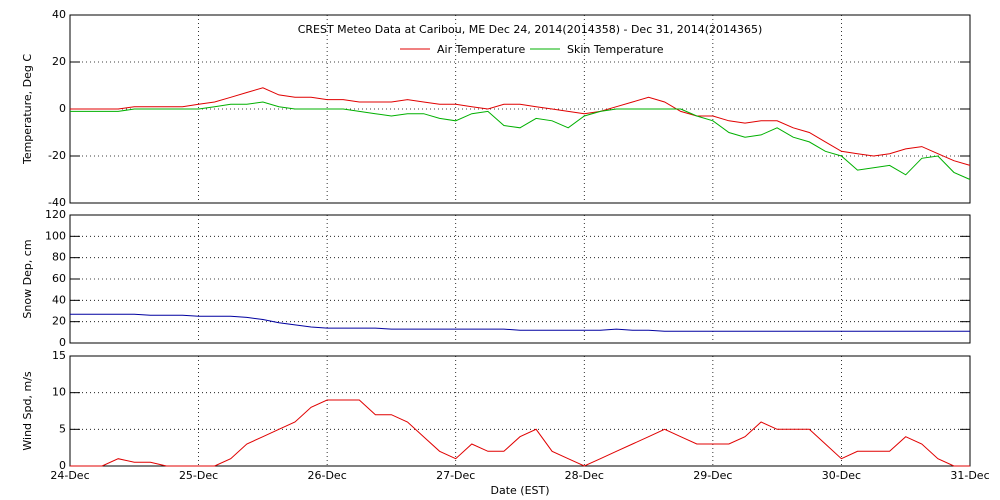 Image resolution: width=1000 pixels, height=500 pixels. Describe the element at coordinates (584, 475) in the screenshot. I see `x-tick-label: 28-Dec` at that location.